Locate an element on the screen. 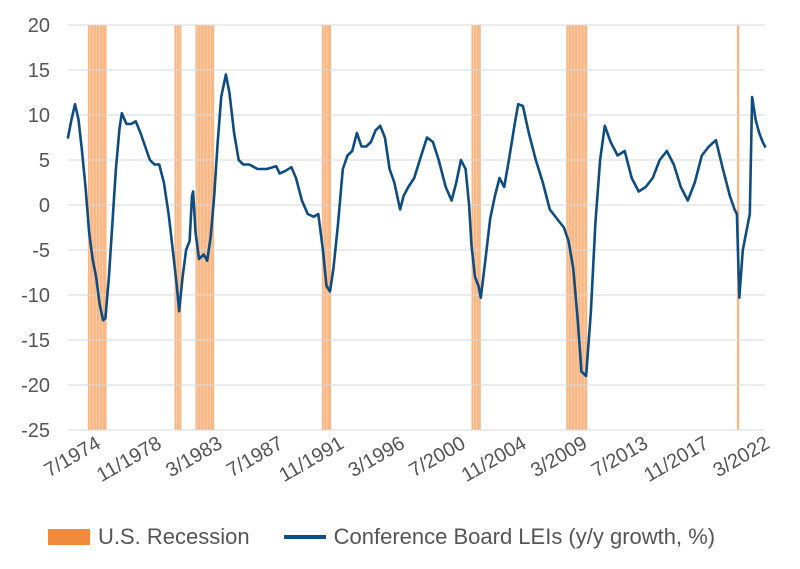 The width and height of the screenshot is (800, 569). y-tick-label: 5 is located at coordinates (44, 161).